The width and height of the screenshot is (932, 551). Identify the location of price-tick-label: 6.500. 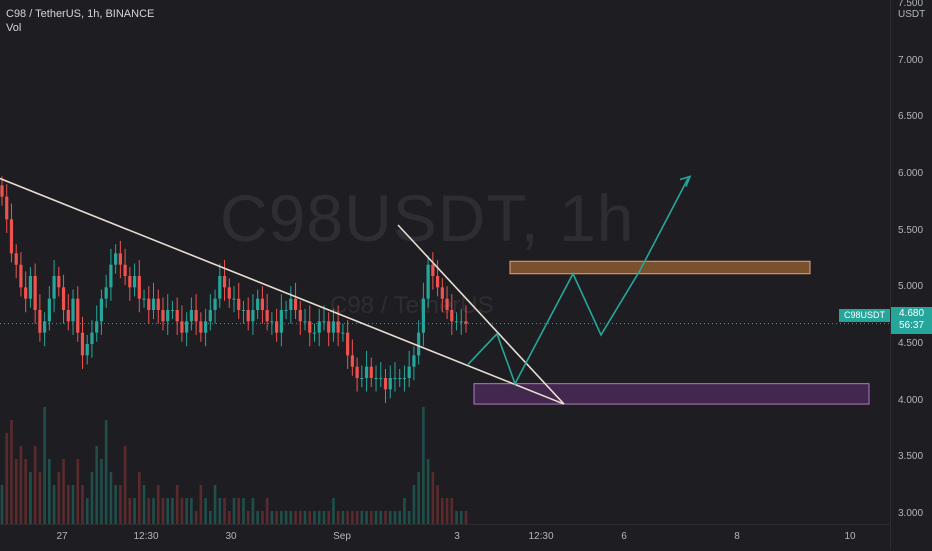
(911, 117).